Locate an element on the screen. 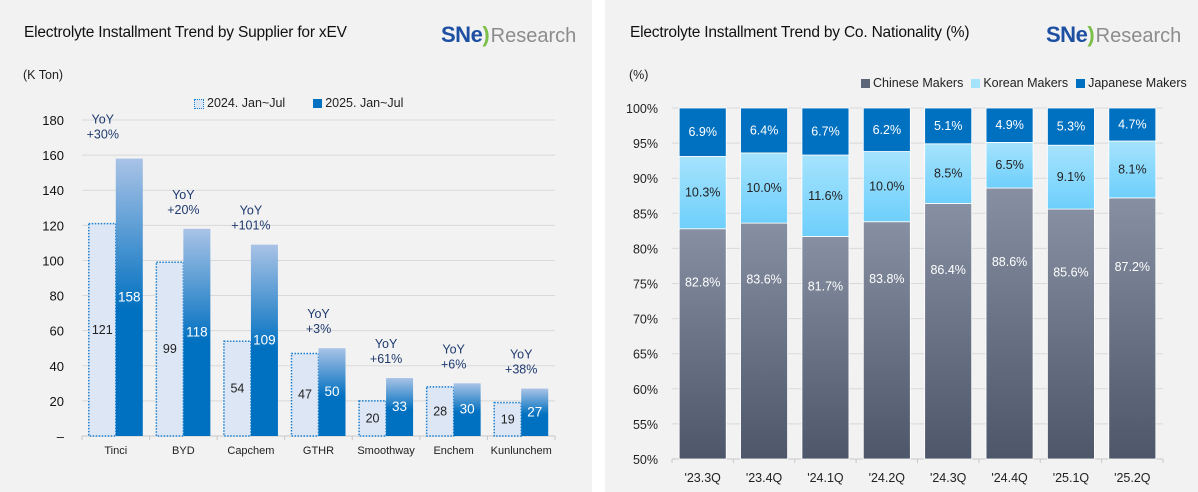 The height and width of the screenshot is (492, 1198). segment-value-label: 4.7% is located at coordinates (1132, 124).